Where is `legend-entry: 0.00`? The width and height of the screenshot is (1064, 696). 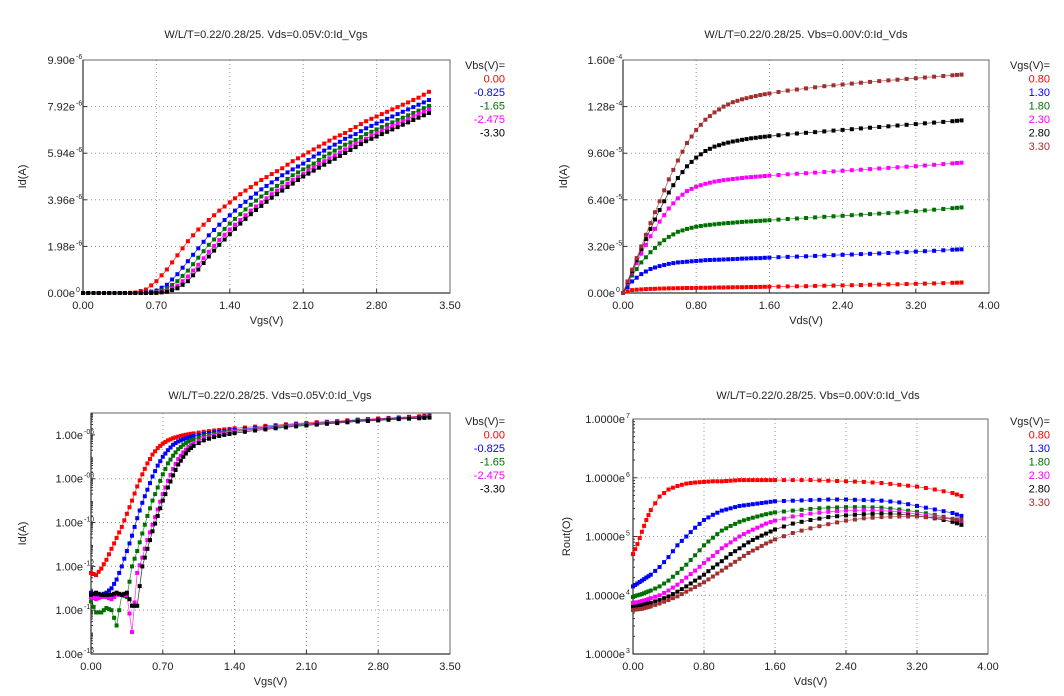
legend-entry: 0.00 is located at coordinates (494, 436).